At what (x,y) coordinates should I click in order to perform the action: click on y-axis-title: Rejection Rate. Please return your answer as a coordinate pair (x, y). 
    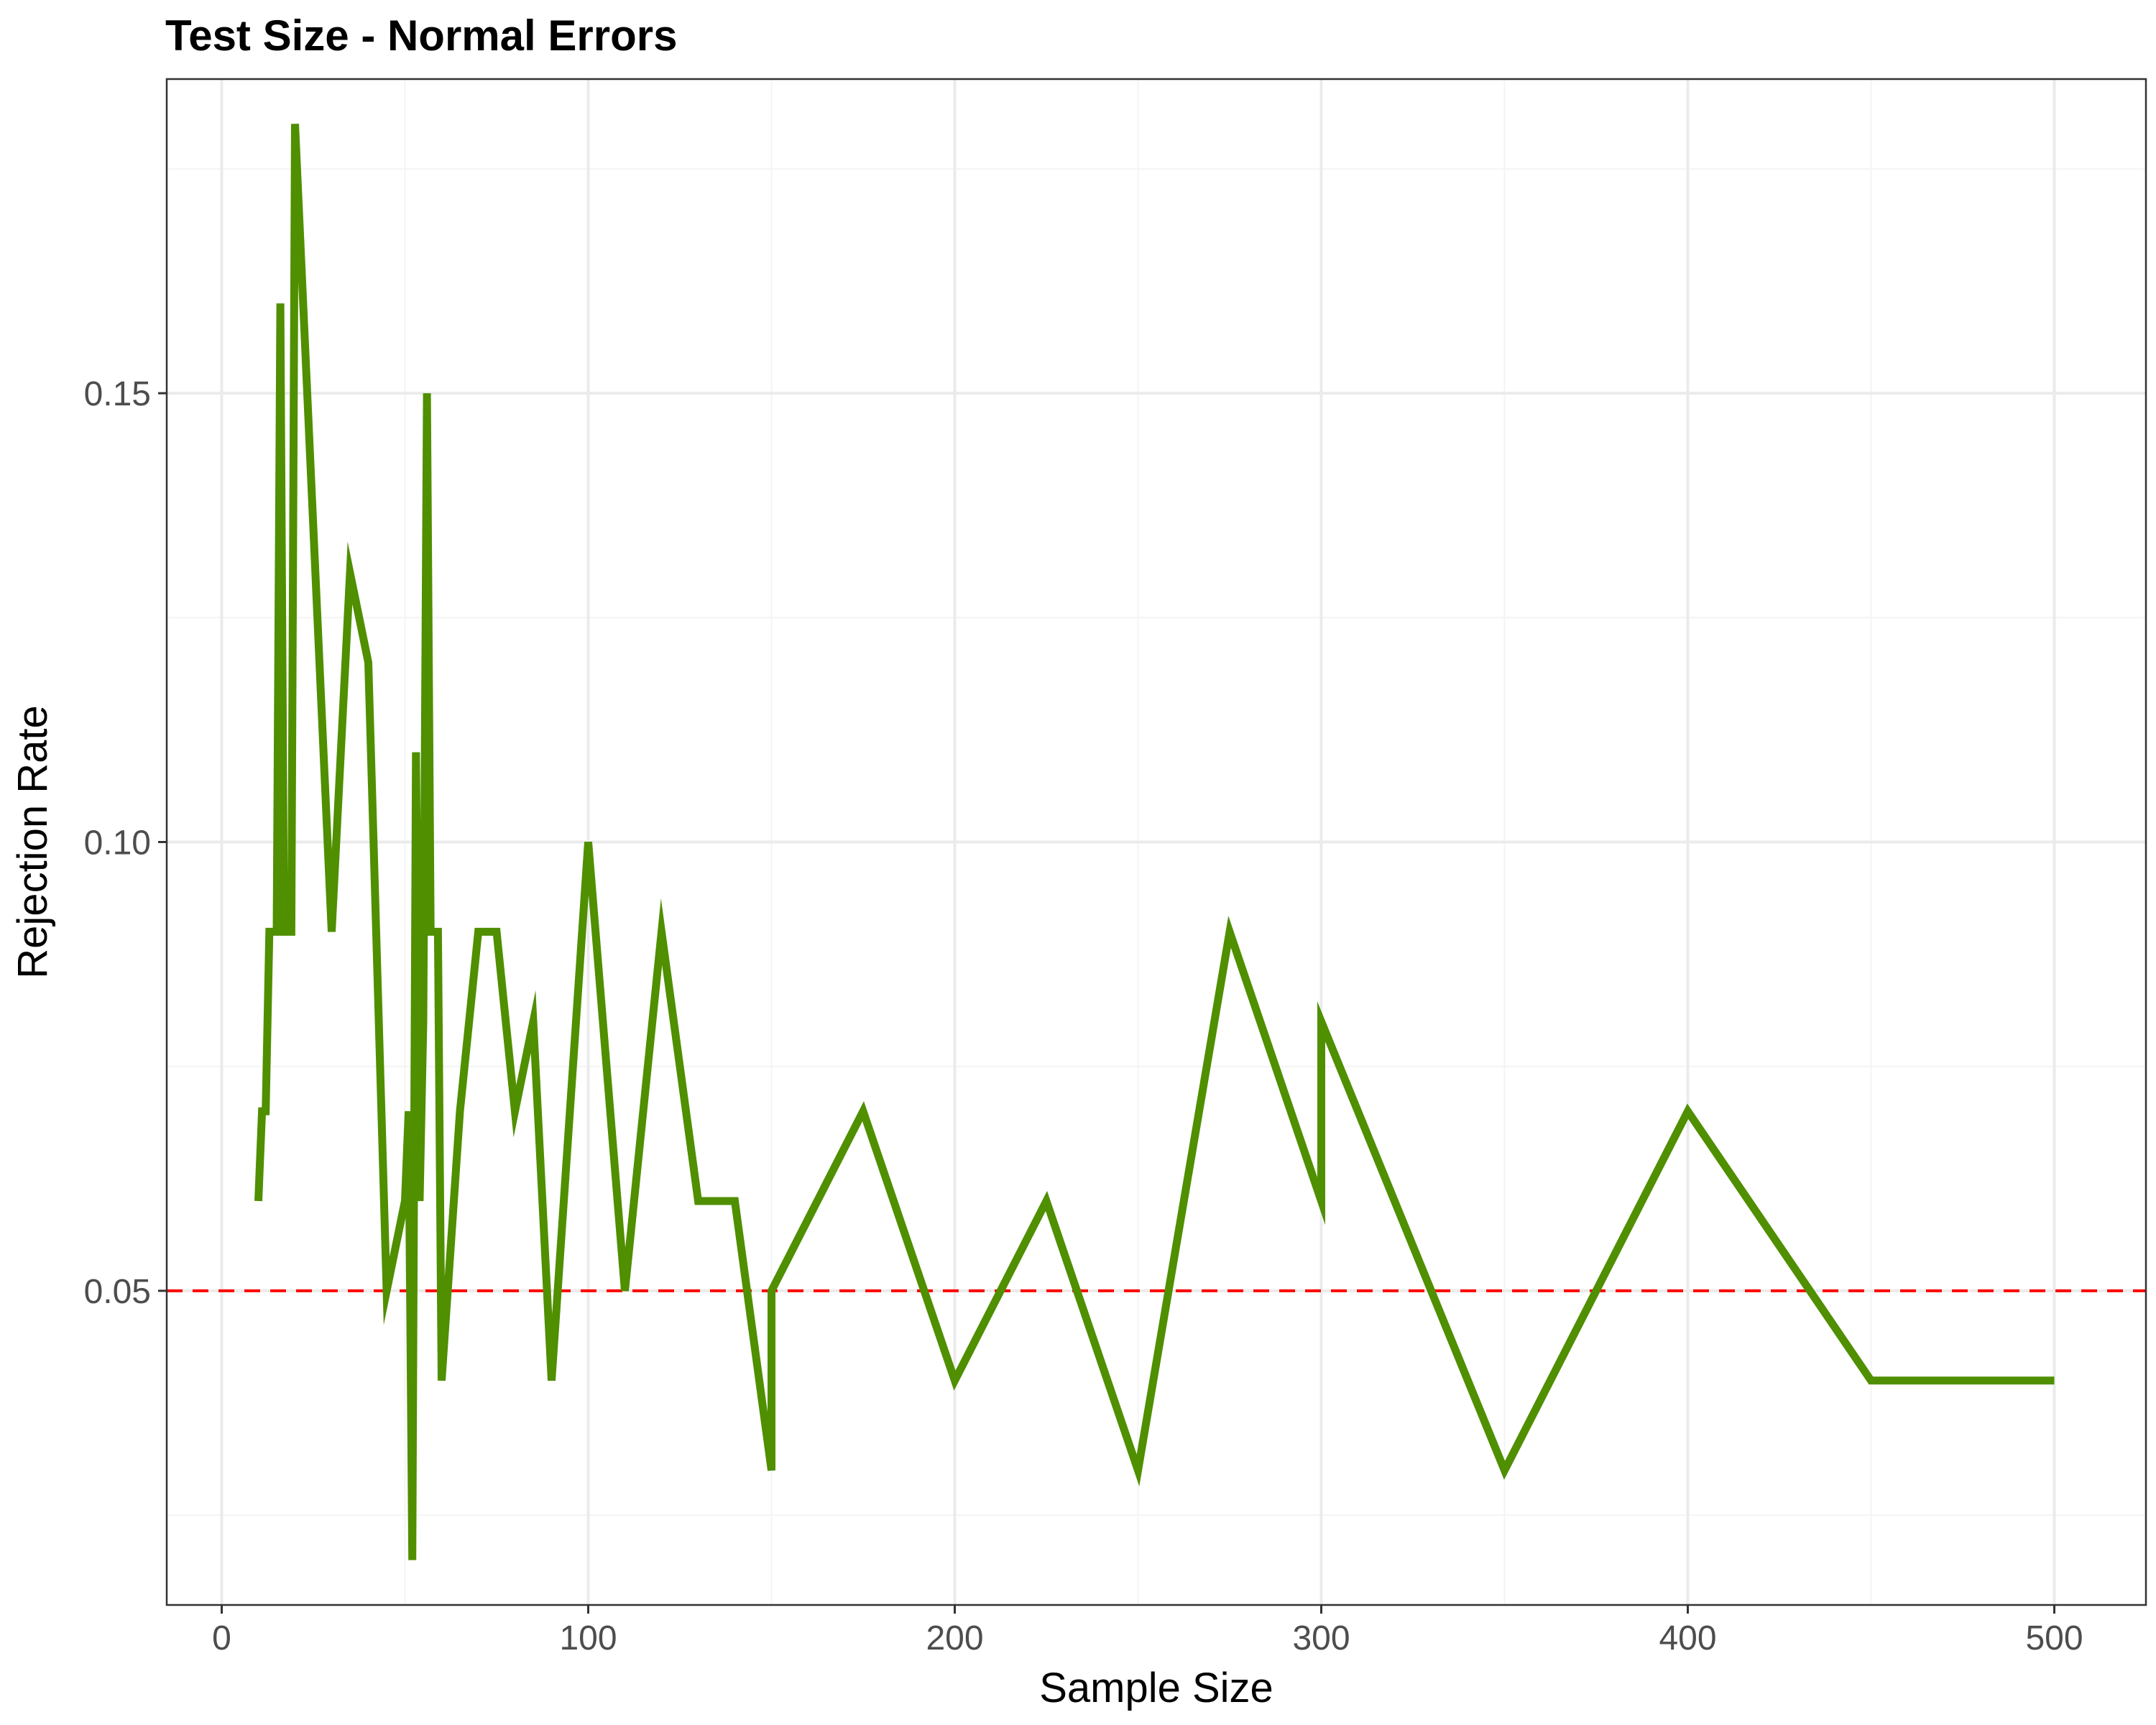
    Looking at the image, I should click on (32, 841).